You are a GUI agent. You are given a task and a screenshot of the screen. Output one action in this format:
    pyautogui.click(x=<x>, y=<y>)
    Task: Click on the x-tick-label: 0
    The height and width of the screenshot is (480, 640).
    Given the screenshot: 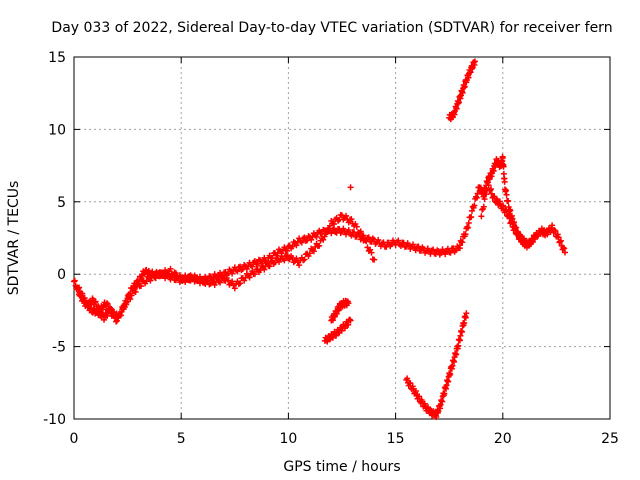 What is the action you would take?
    pyautogui.click(x=74, y=439)
    